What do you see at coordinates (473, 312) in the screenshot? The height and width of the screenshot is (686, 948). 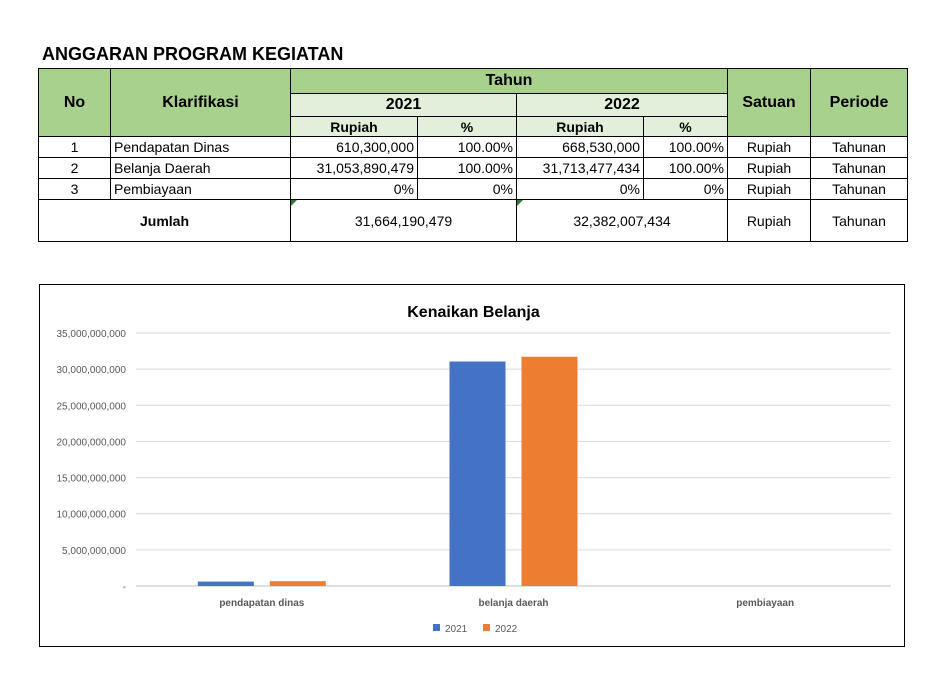 I see `chart-title: Kenaikan Belanja` at bounding box center [473, 312].